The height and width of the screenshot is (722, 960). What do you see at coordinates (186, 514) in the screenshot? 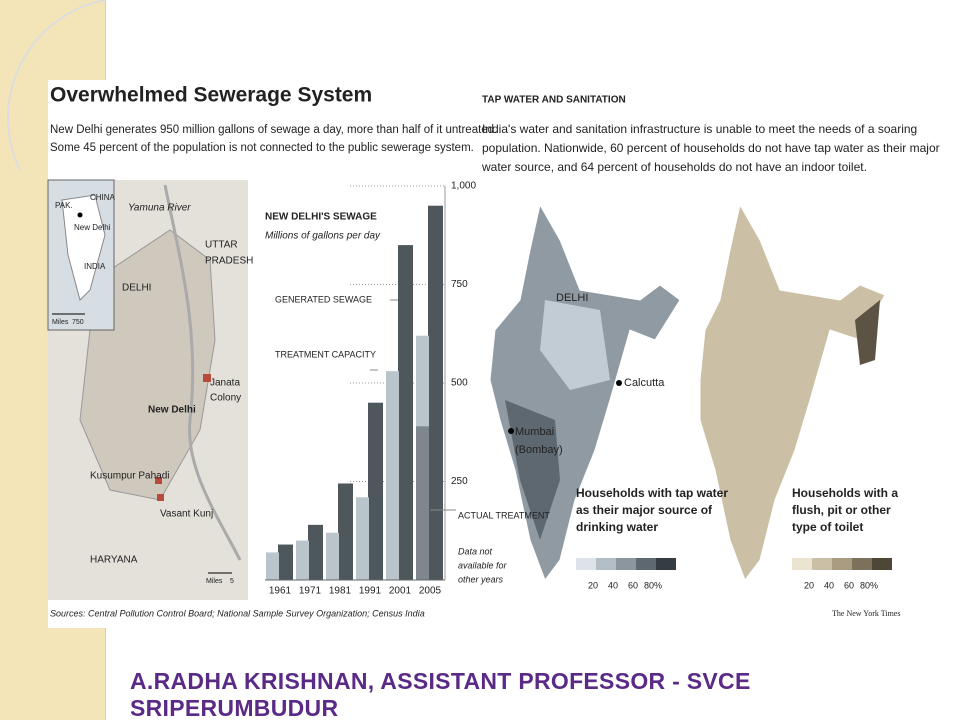
I see `map-label: Vasant Kunj` at bounding box center [186, 514].